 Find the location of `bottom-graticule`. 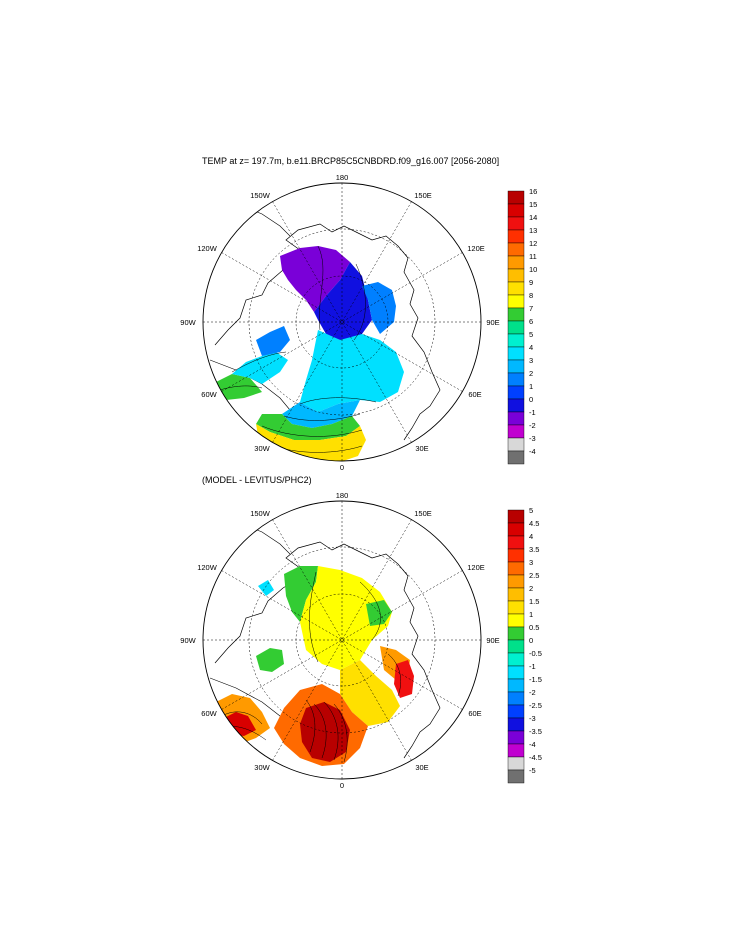

bottom-graticule is located at coordinates (342, 640).